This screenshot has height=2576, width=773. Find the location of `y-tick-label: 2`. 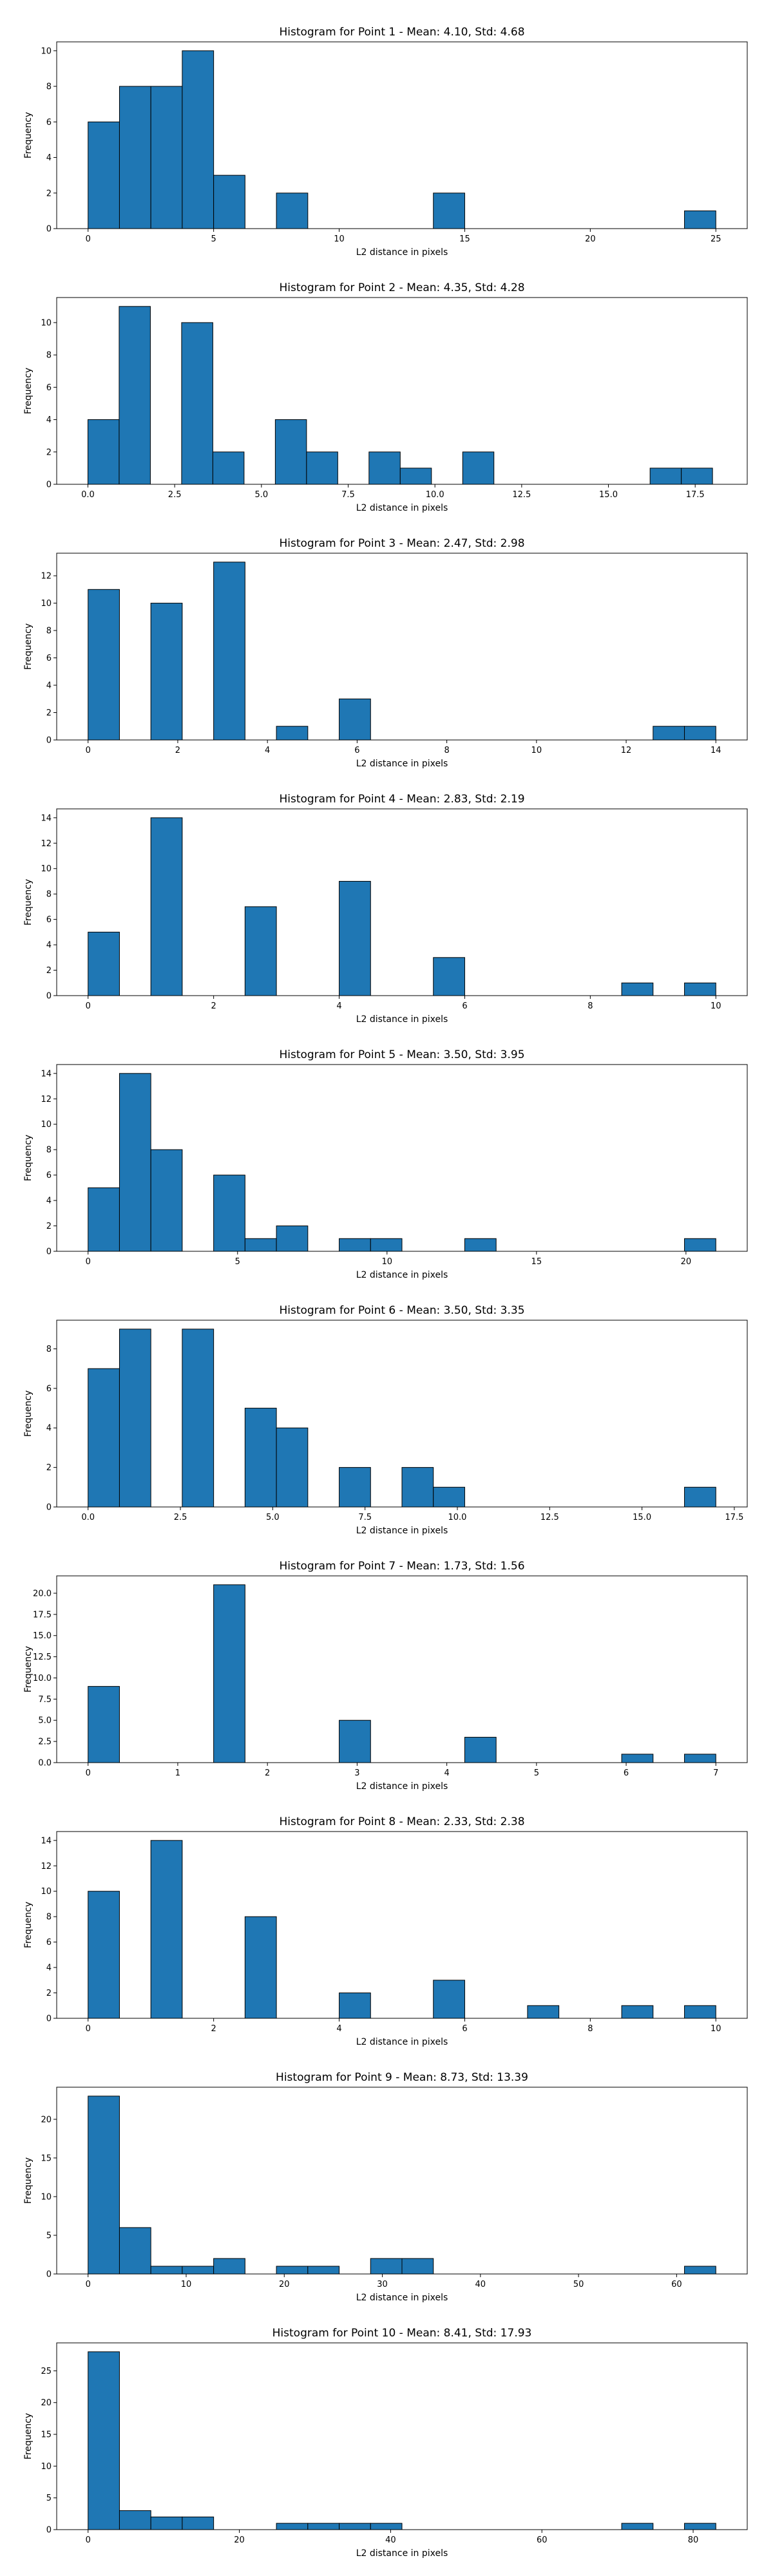

y-tick-label: 2 is located at coordinates (49, 971).